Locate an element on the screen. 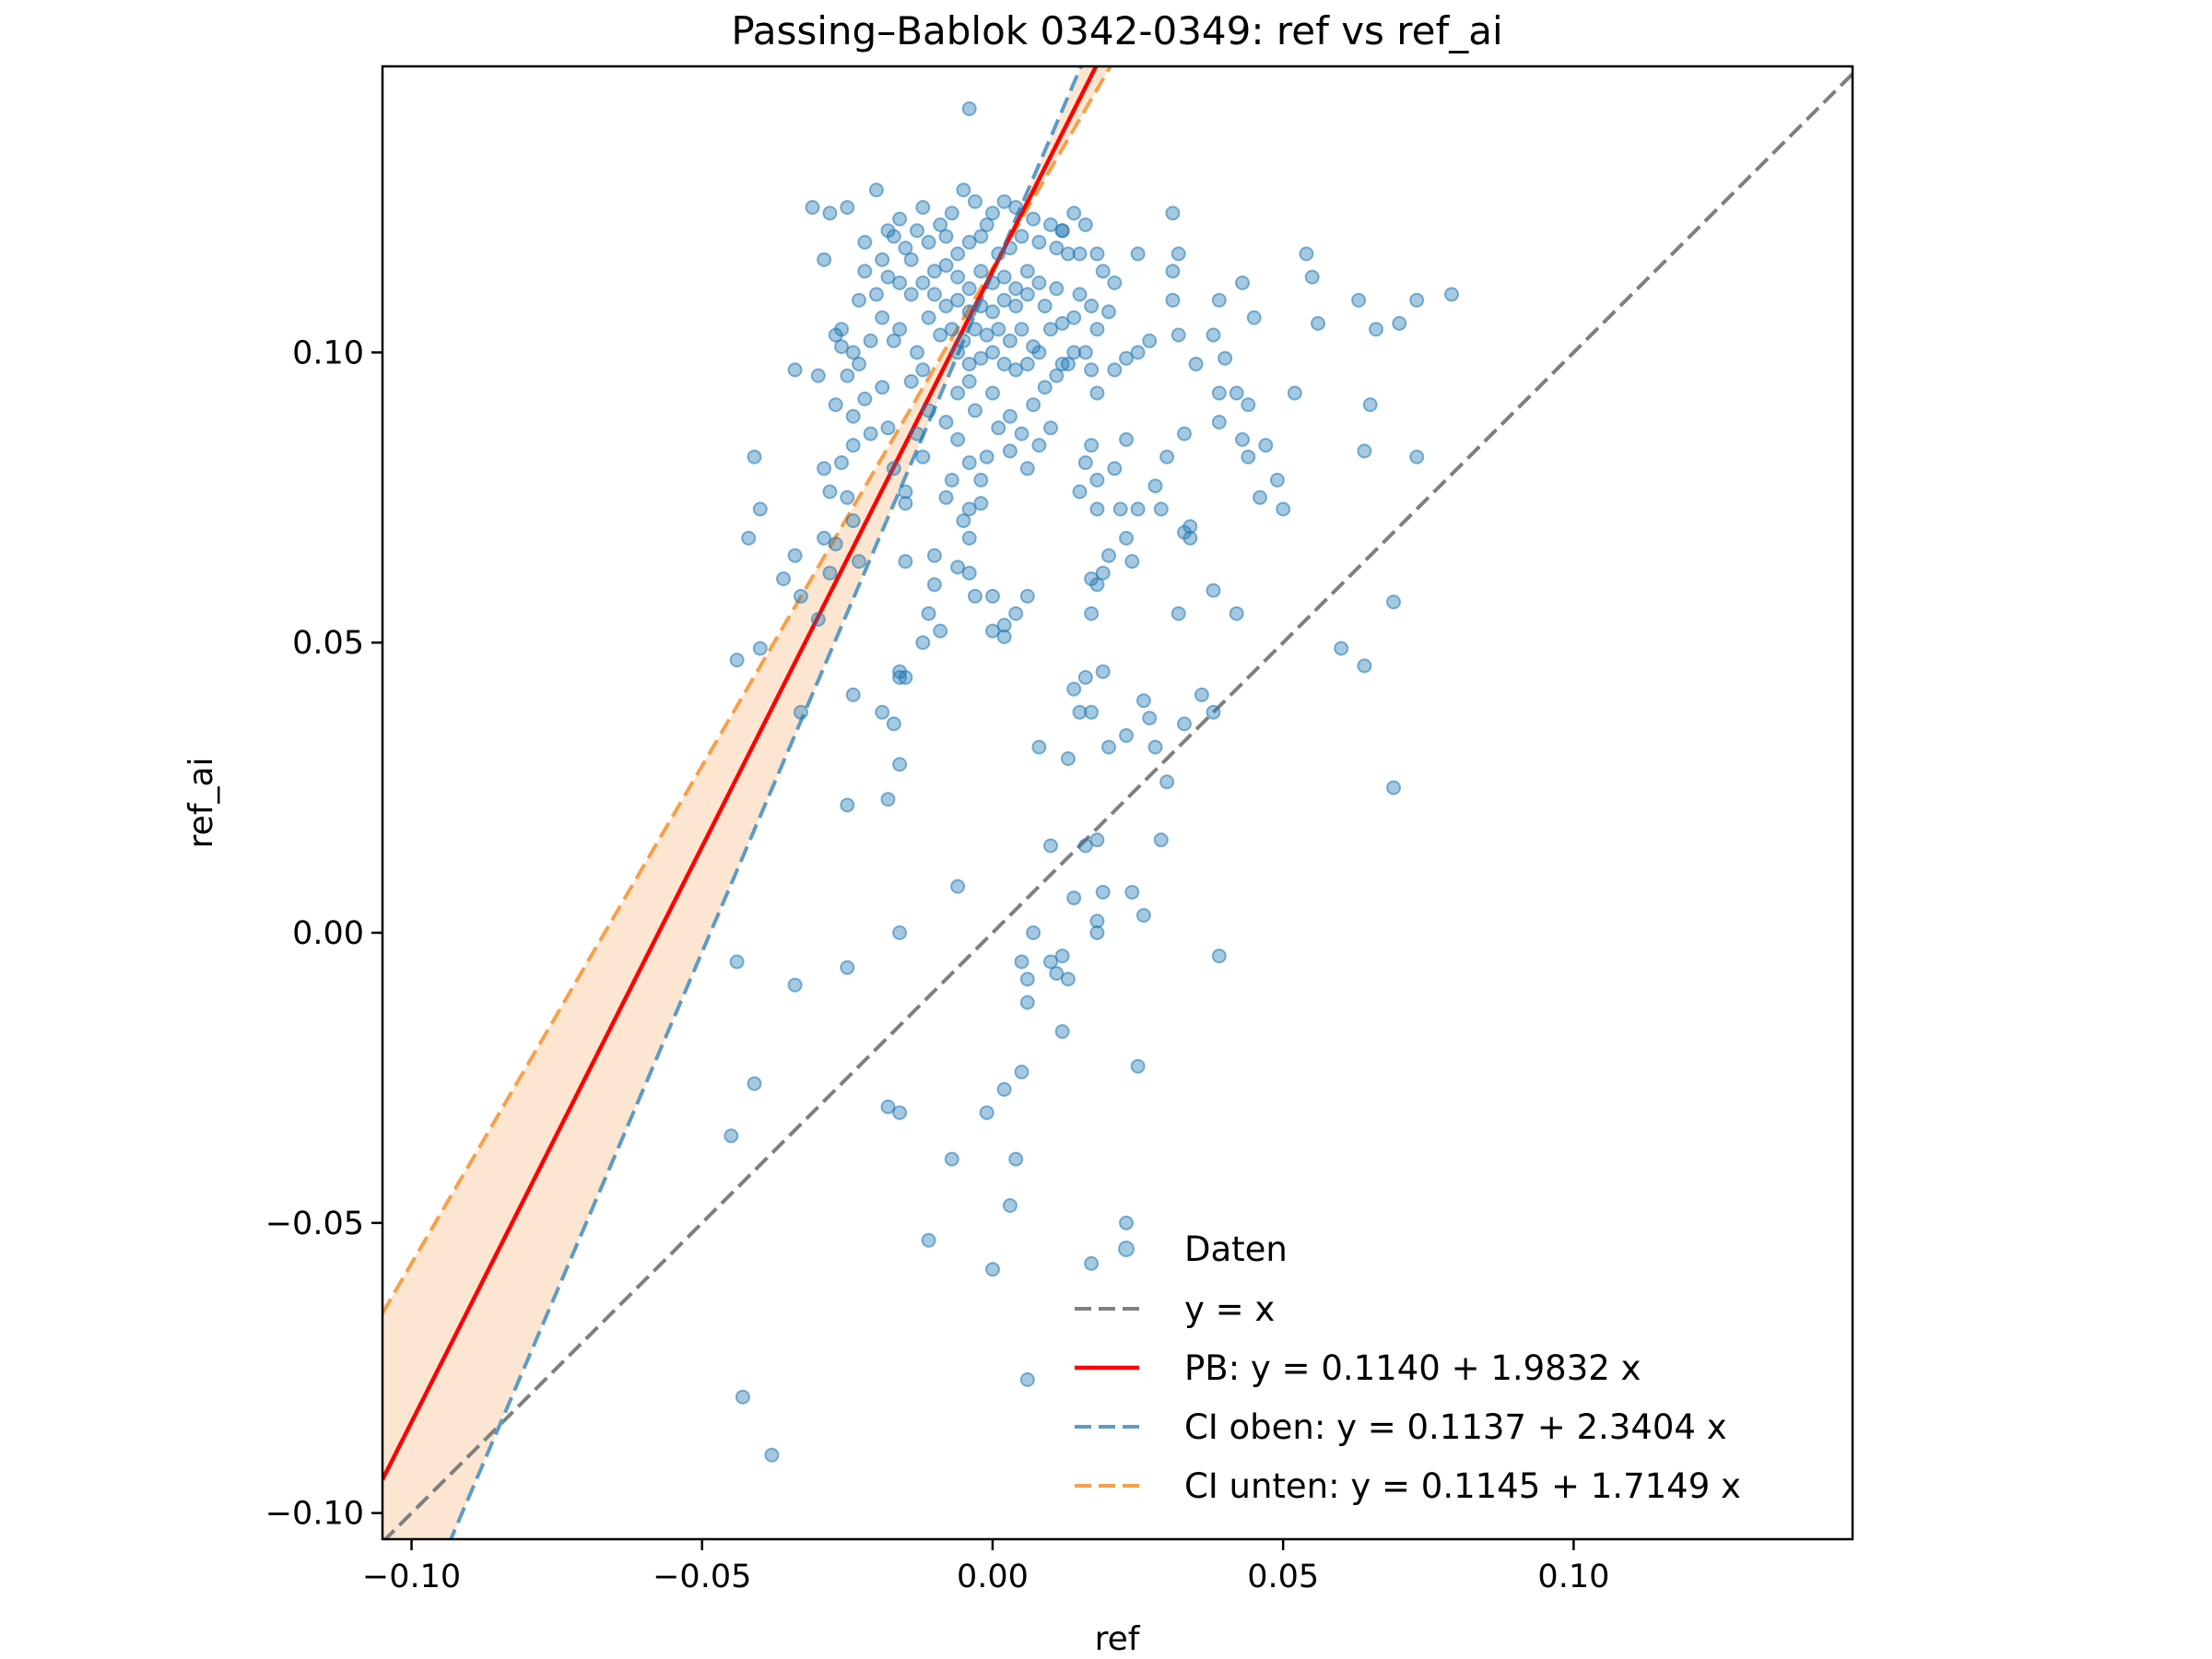  legend-label-pb: PB: y = 0.1140 + 1.9832 x is located at coordinates (1412, 1368).